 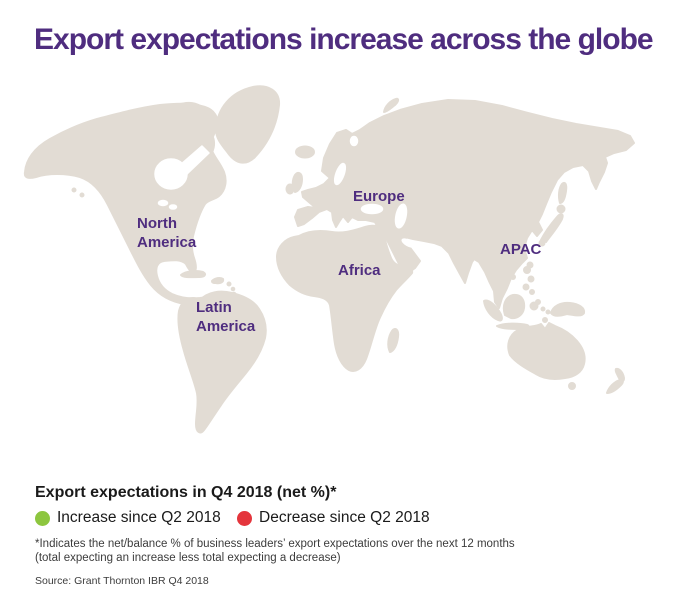 I want to click on tasmania-island, so click(x=572, y=386).